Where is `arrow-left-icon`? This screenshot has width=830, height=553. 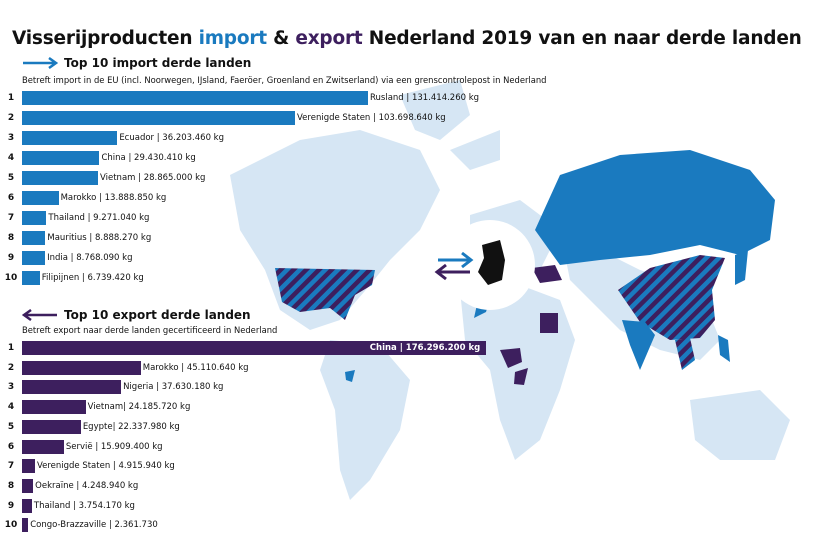 arrow-left-icon is located at coordinates (39, 315).